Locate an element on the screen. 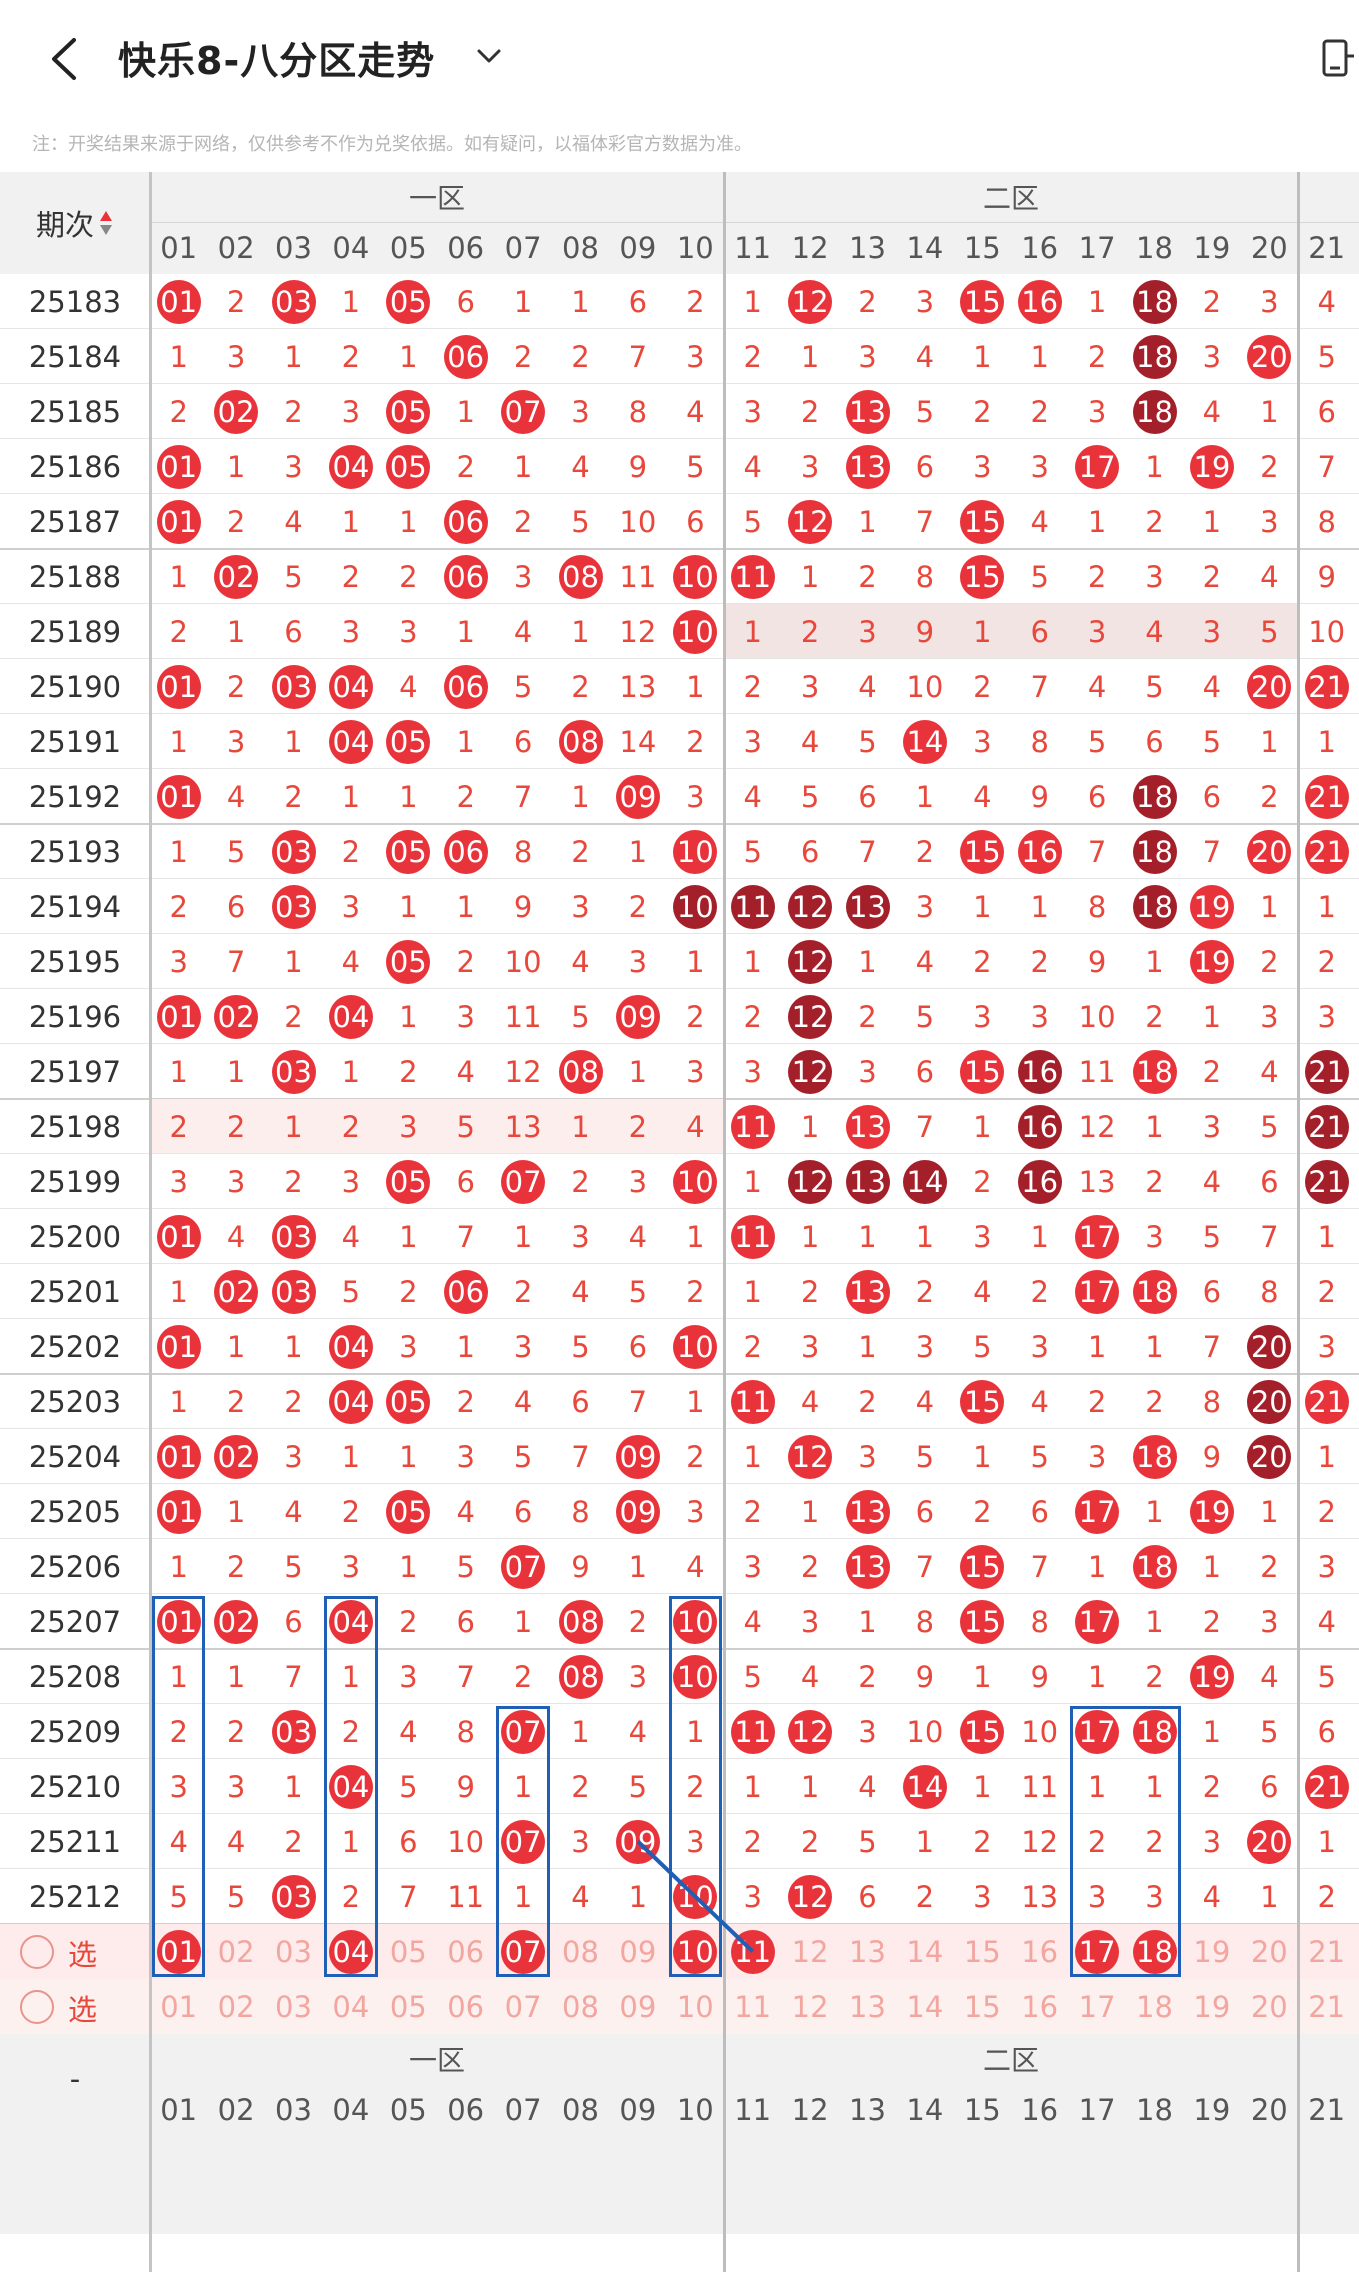 The image size is (1359, 2272). select-number: 06 is located at coordinates (466, 1951).